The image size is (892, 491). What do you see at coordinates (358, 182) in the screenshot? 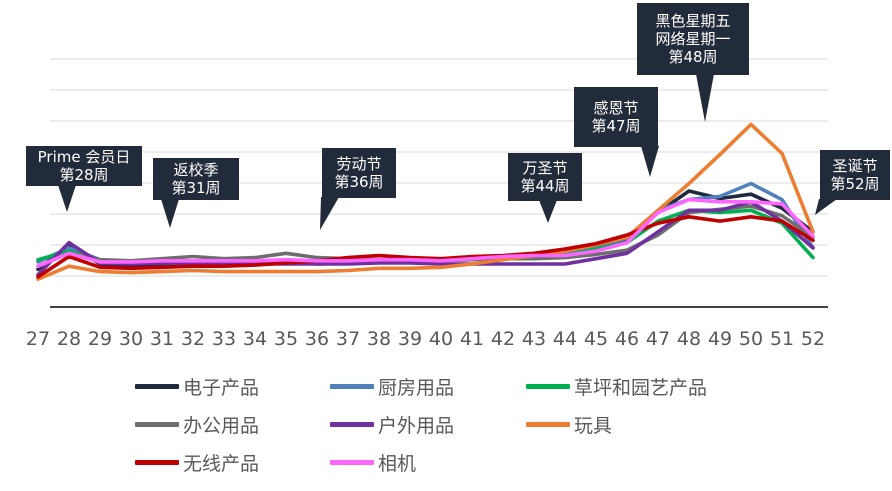
I see `callout-label: 第36周` at bounding box center [358, 182].